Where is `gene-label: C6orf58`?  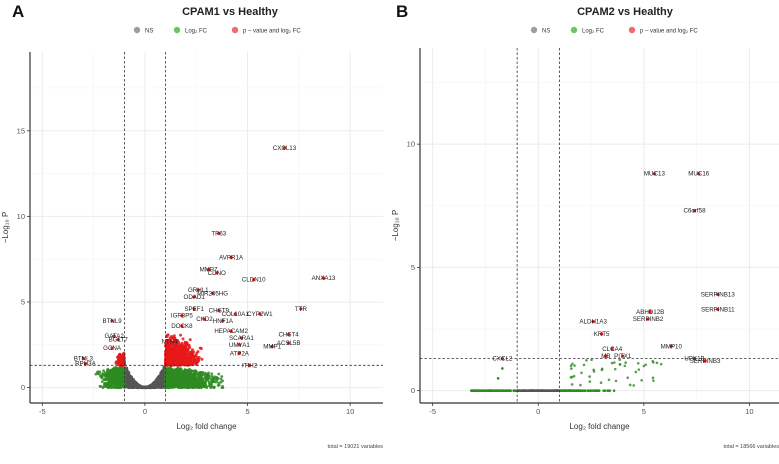 gene-label: C6orf58 is located at coordinates (695, 211).